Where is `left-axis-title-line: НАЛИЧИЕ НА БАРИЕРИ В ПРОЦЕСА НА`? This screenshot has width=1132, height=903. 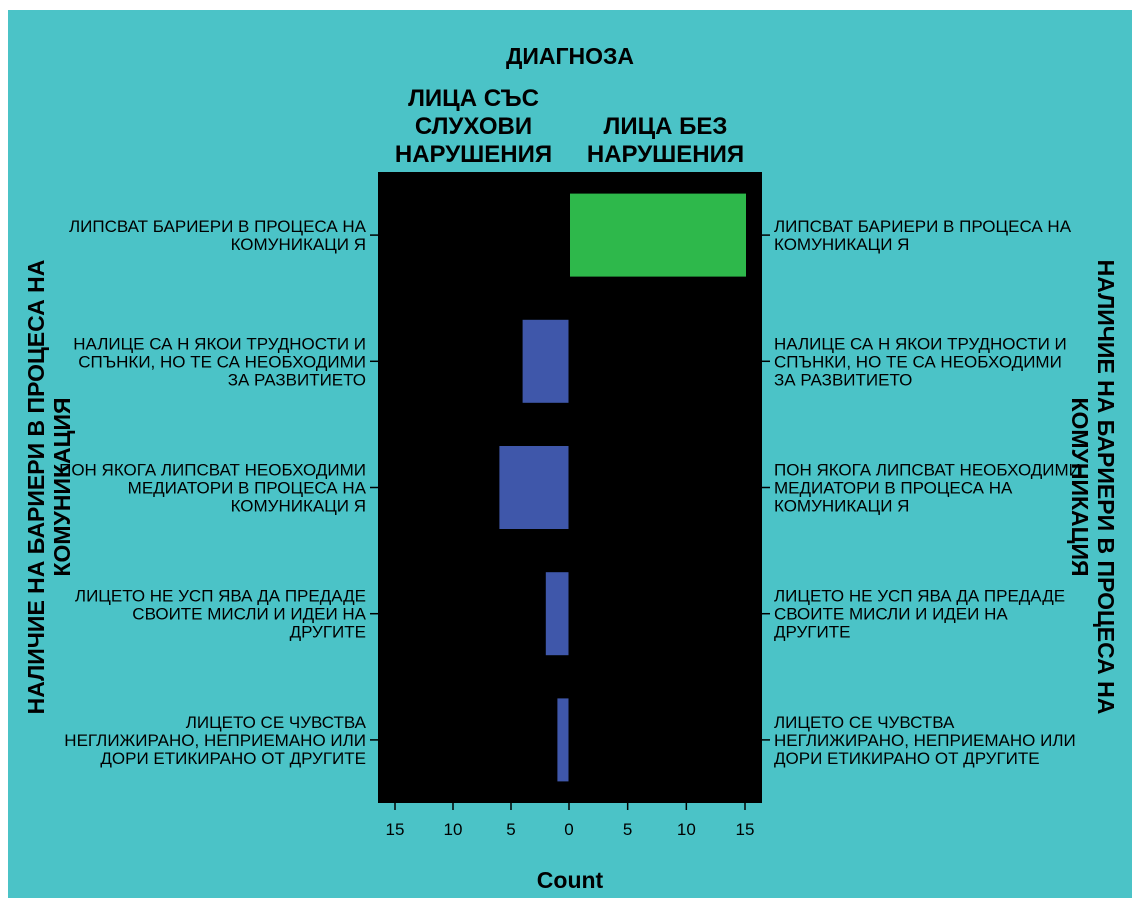
left-axis-title-line: НАЛИЧИЕ НА БАРИЕРИ В ПРОЦЕСА НА is located at coordinates (36, 487).